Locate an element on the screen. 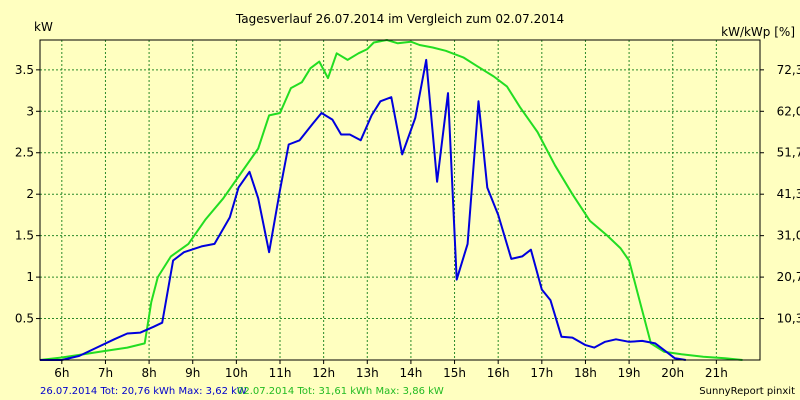 The height and width of the screenshot is (400, 800). y-right-tick-label: 10,3 is located at coordinates (788, 319).